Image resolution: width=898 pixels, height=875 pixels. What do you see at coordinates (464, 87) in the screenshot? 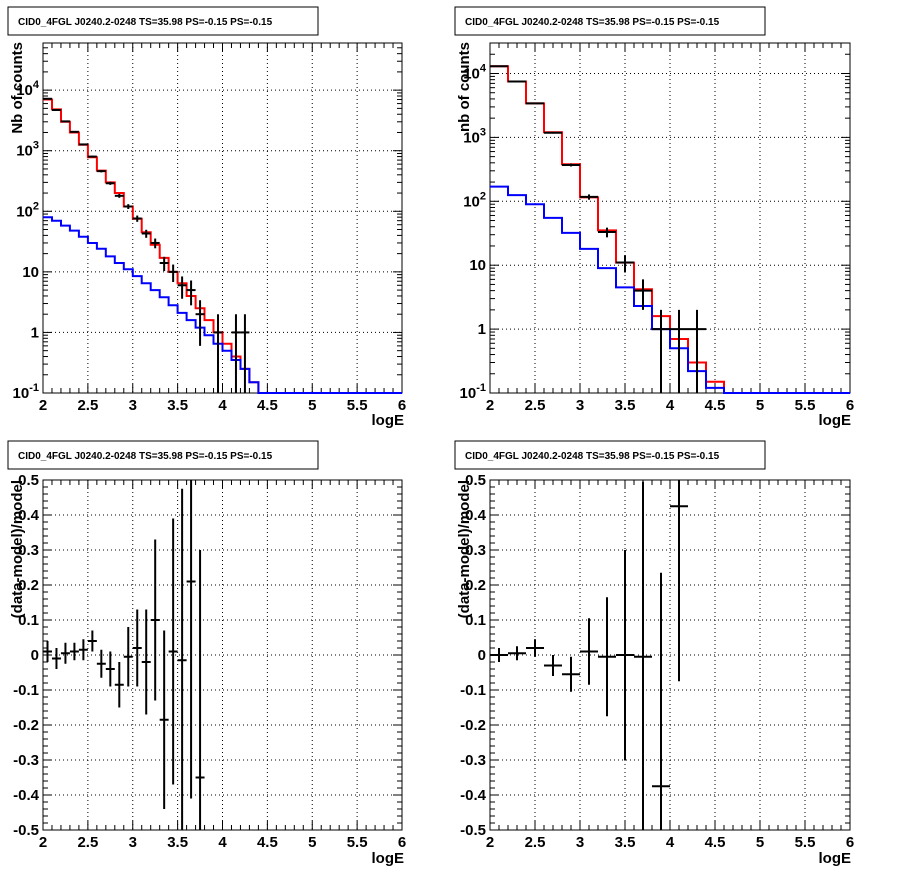
I see `y-axis-title: nb of counts` at bounding box center [464, 87].